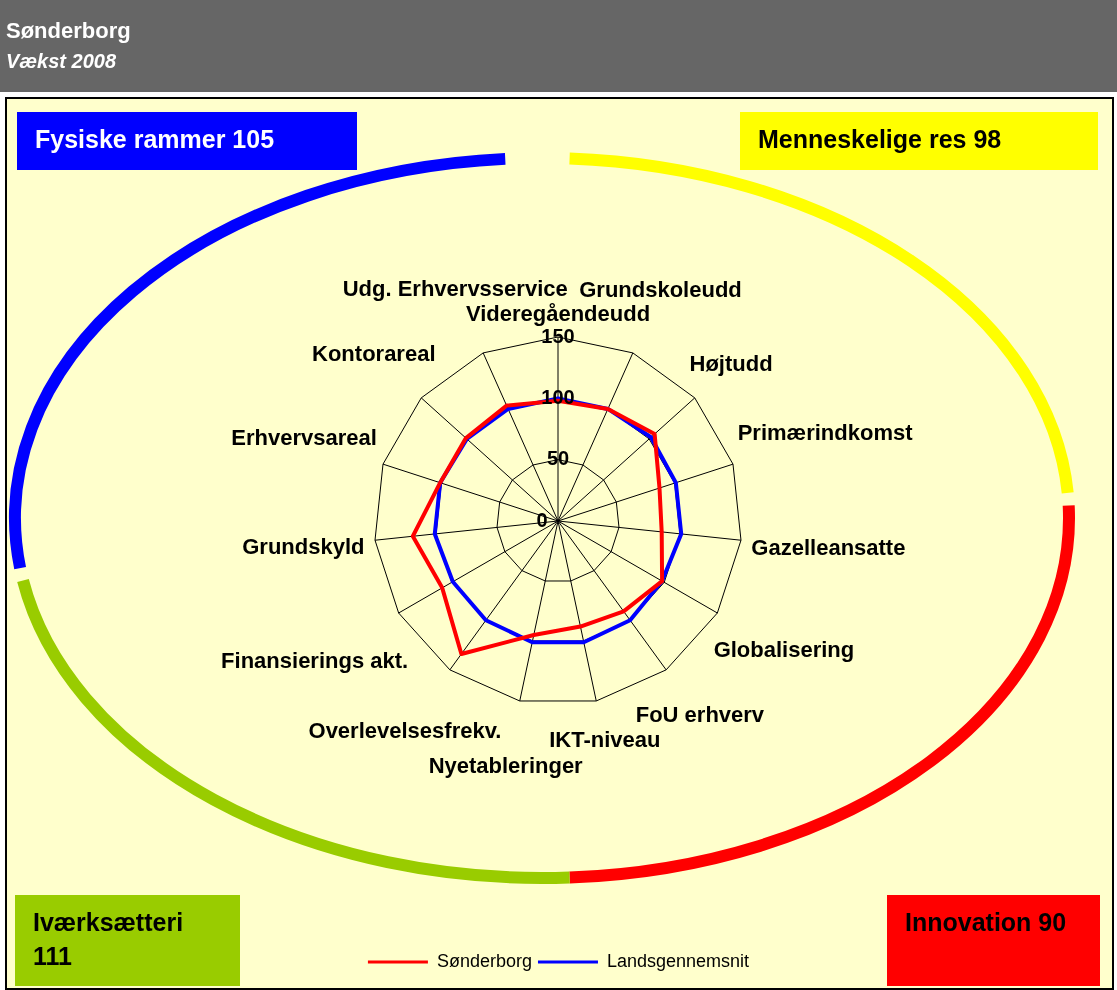 This screenshot has width=1117, height=990. What do you see at coordinates (605, 740) in the screenshot?
I see `spoke-label: IKT-niveau` at bounding box center [605, 740].